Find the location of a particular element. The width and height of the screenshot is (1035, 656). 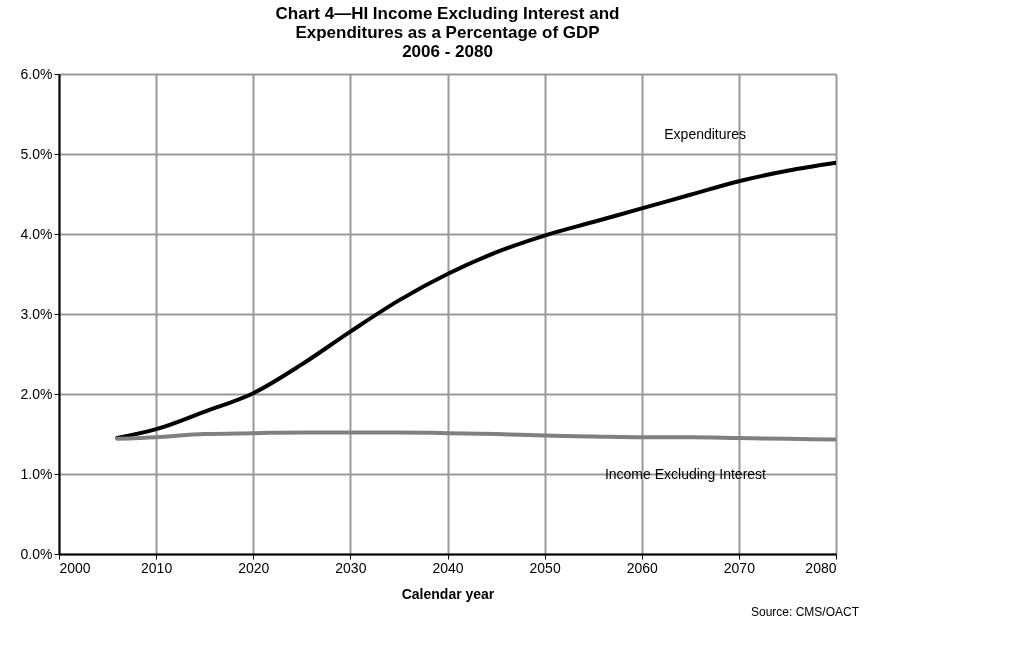

x-tick-label: 2070 is located at coordinates (739, 567).